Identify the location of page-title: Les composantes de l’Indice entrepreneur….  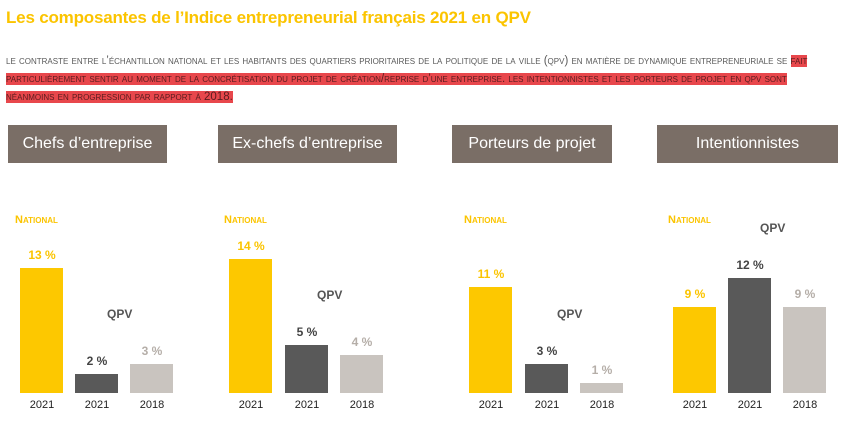
(268, 17).